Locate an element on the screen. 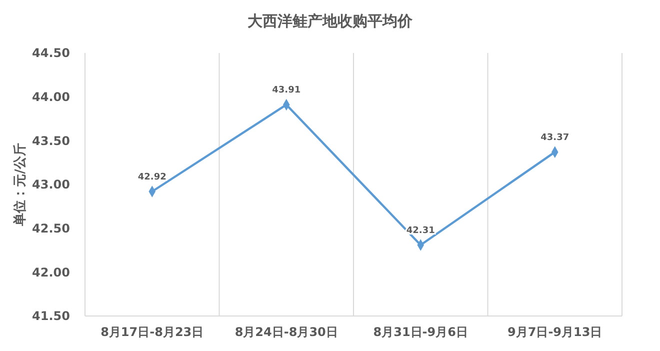 This screenshot has height=351, width=660. chart-title: 大西洋鲑产地收购平均价 is located at coordinates (331, 21).